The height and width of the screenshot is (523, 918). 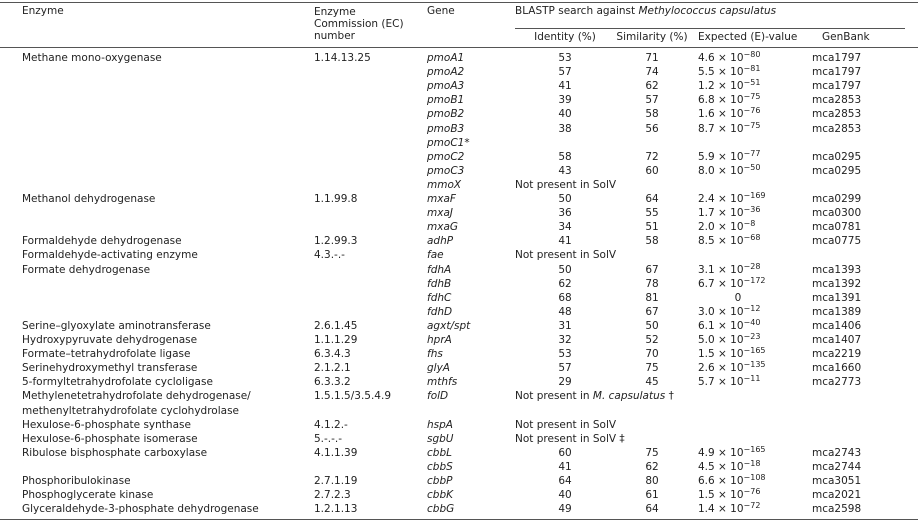 I want to click on gene: pmoC2, so click(x=446, y=156).